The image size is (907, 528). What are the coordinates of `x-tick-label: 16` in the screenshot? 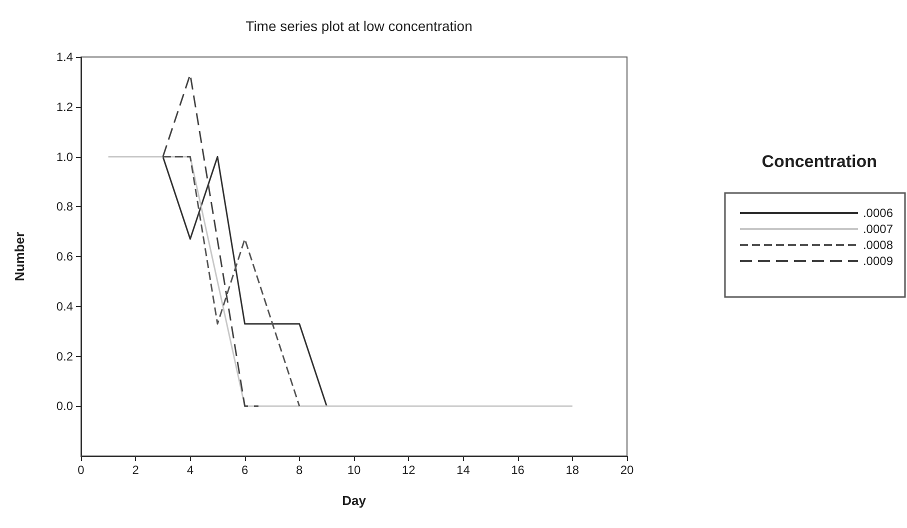 It's located at (518, 470).